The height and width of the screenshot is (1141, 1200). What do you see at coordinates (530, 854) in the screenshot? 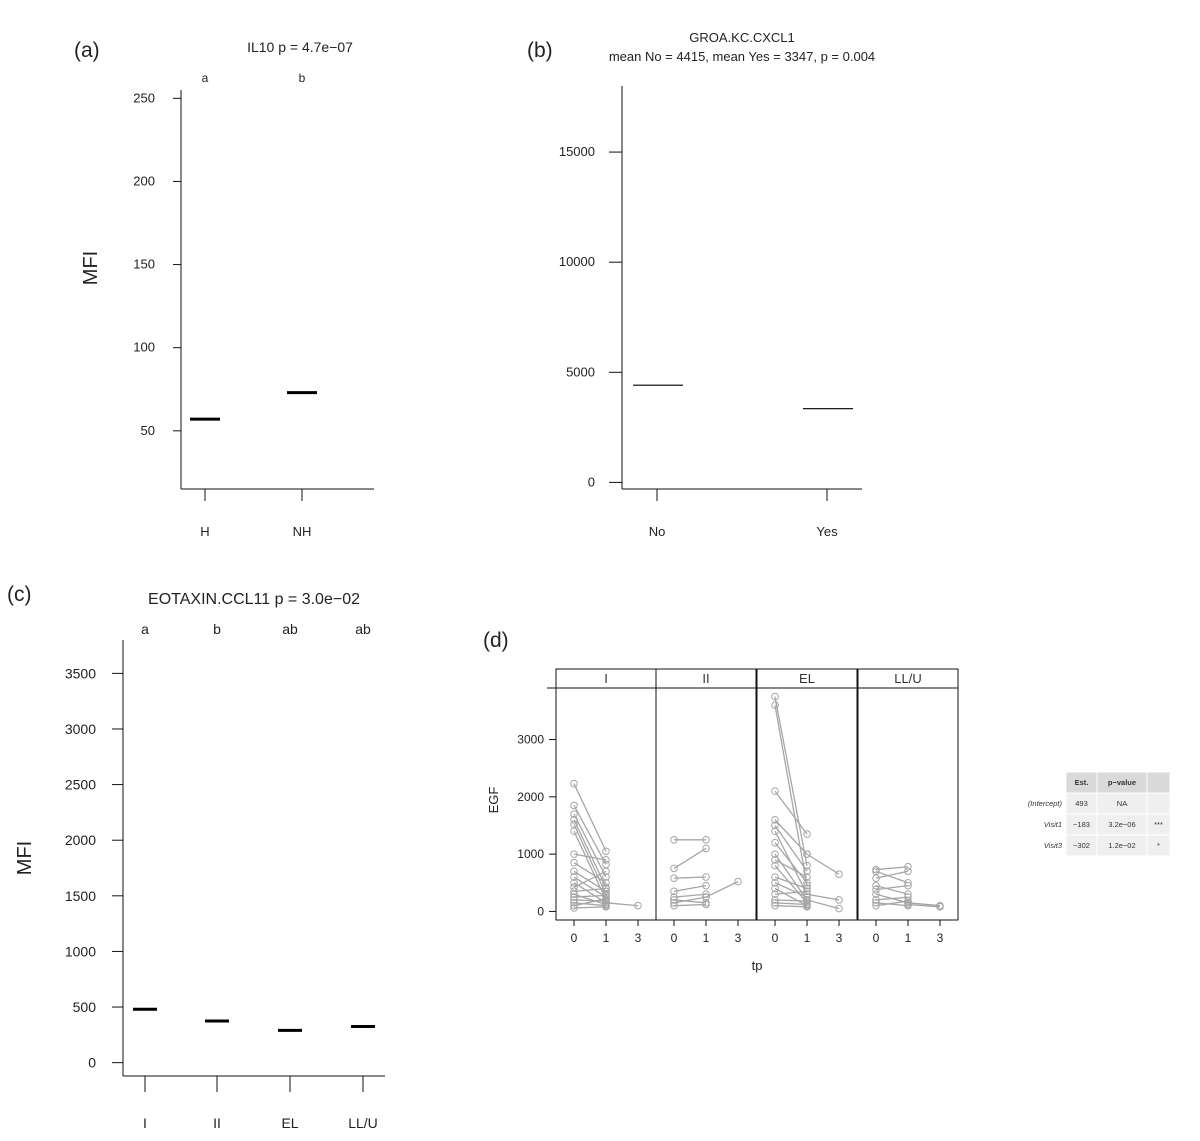
I see `panel-d-ytick-label: 1000` at bounding box center [530, 854].